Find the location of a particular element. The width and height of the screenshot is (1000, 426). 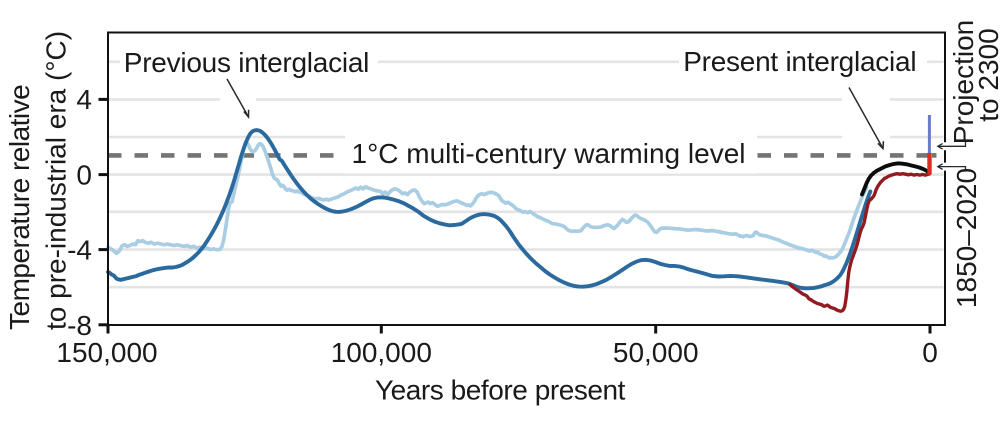

svg-text: -8 is located at coordinates (79, 325).